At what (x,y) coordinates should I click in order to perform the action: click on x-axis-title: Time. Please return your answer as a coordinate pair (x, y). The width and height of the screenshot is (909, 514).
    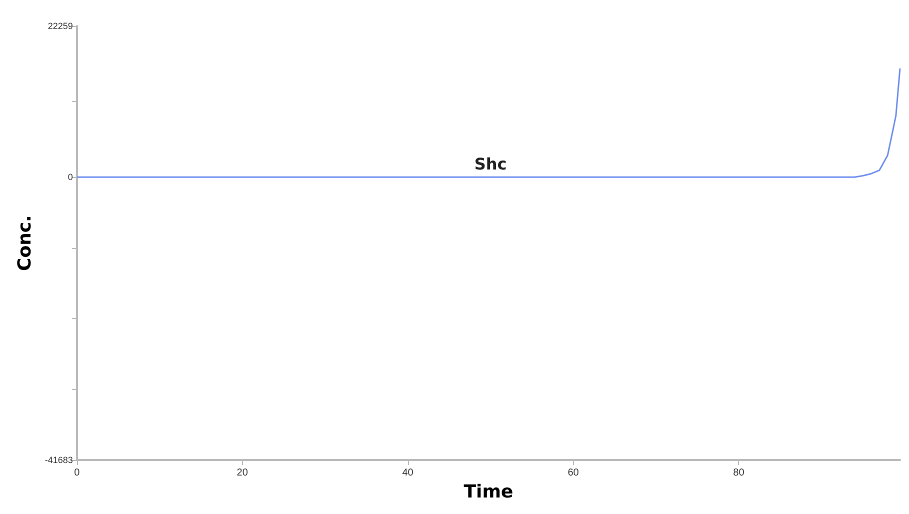
    Looking at the image, I should click on (489, 492).